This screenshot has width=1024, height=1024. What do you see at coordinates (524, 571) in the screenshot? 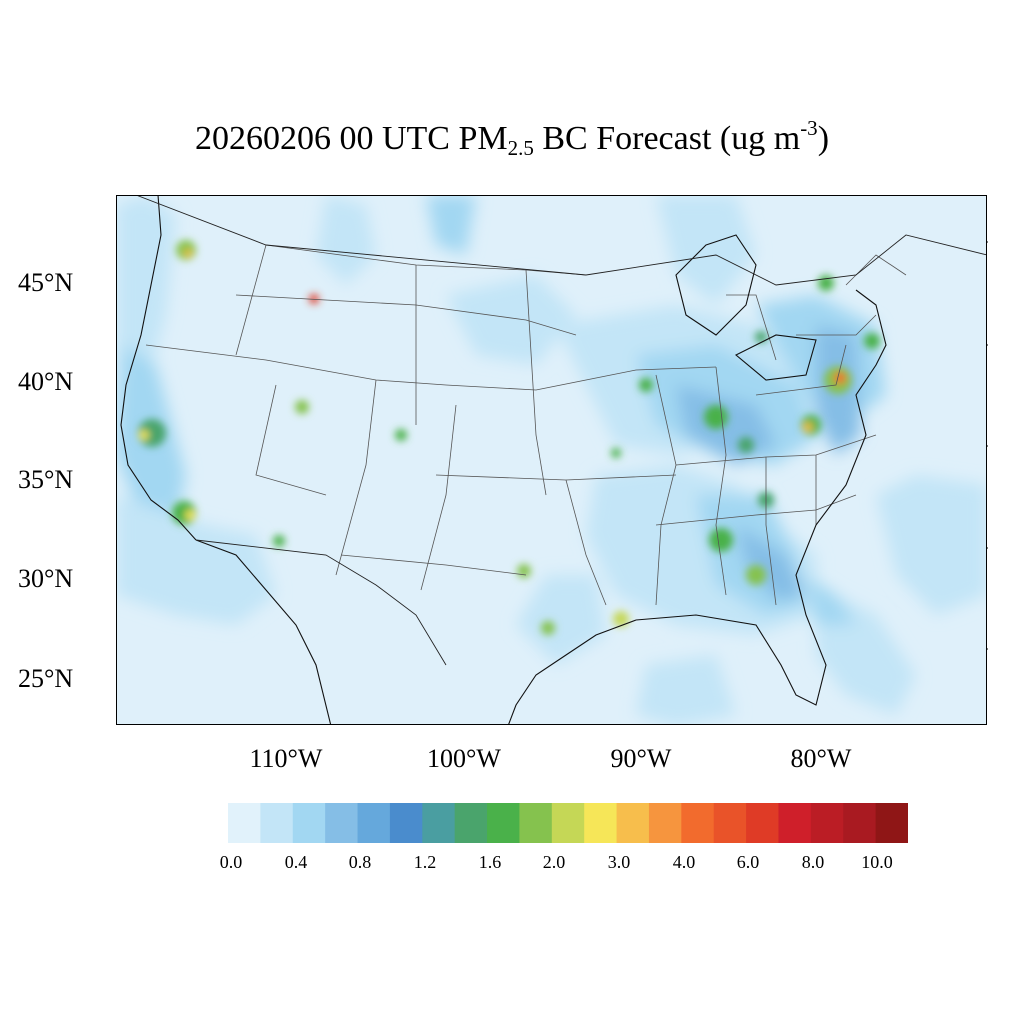
I see `hotspot-houston` at bounding box center [524, 571].